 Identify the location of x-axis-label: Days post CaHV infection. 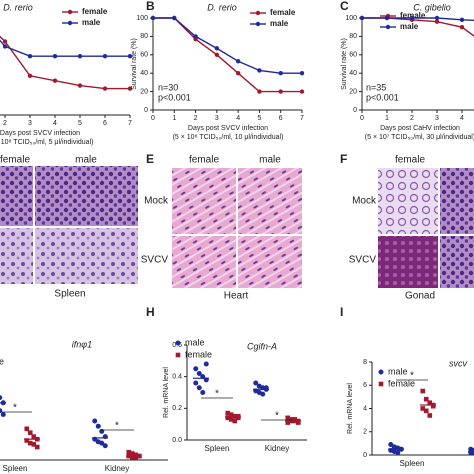
(420, 128).